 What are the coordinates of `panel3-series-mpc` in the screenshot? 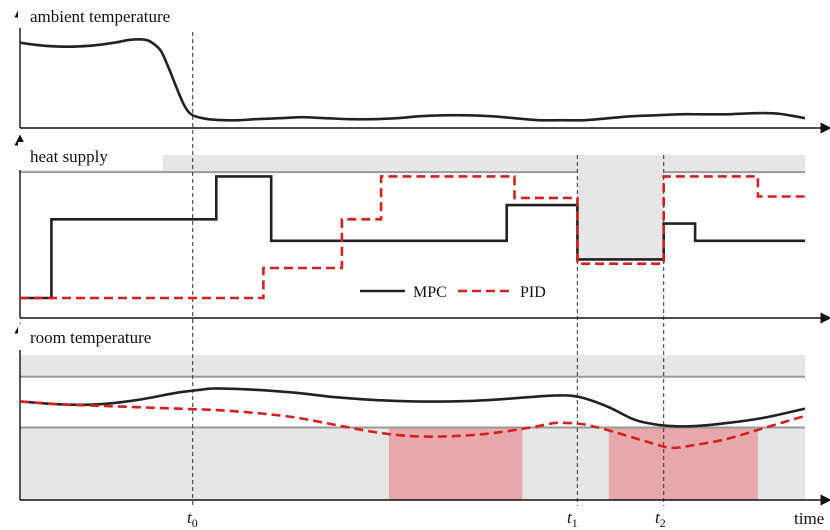 It's located at (412, 407).